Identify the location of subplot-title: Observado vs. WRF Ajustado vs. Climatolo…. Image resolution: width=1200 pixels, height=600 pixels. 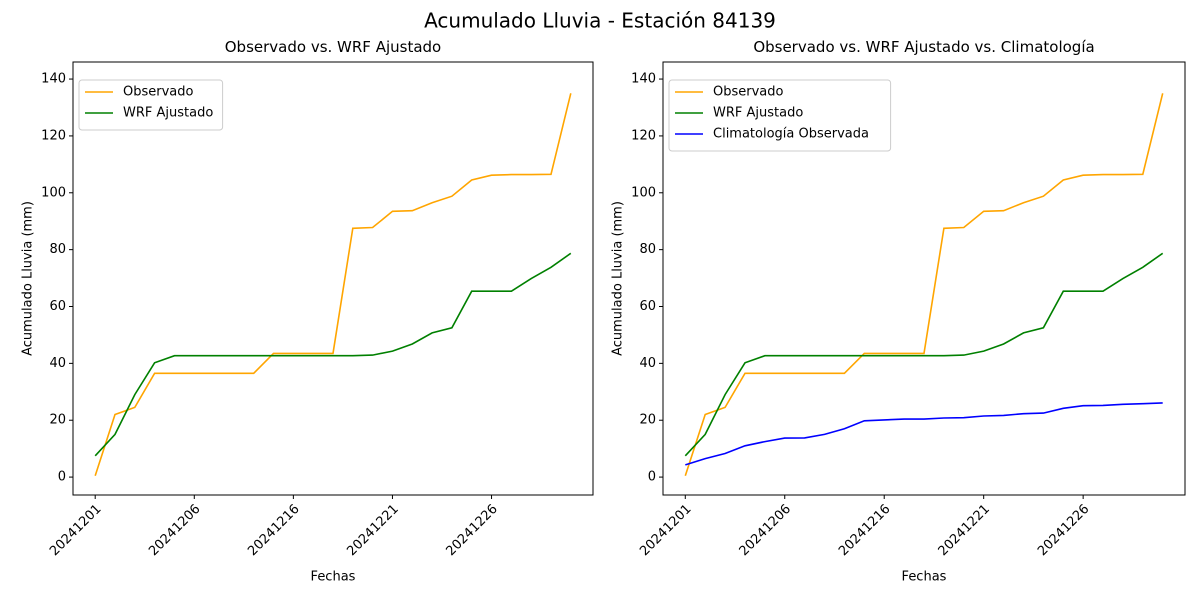
(923, 47).